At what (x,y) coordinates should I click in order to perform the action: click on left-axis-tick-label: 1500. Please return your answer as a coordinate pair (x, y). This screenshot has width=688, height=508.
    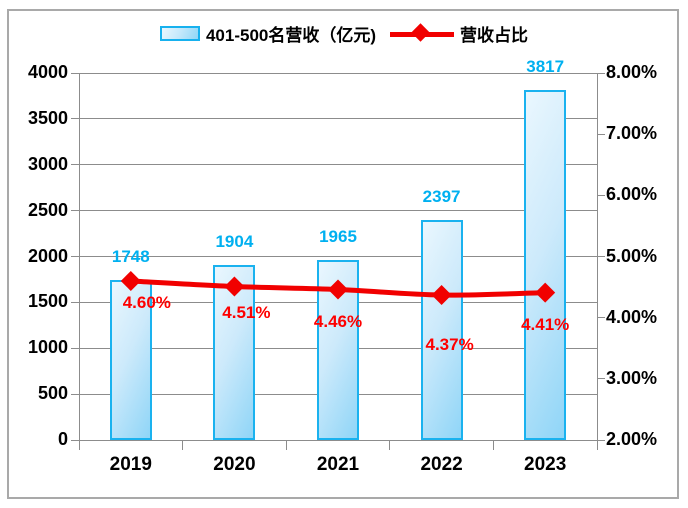
    Looking at the image, I should click on (47, 301).